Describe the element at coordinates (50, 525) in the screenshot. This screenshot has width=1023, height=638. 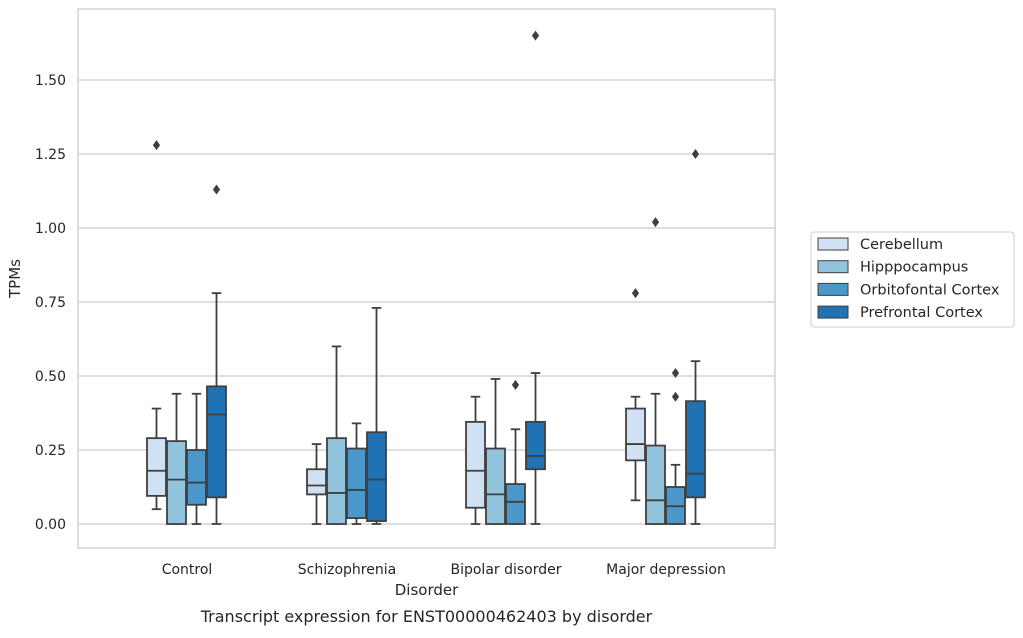
I see `y-tick-label: 0.00` at that location.